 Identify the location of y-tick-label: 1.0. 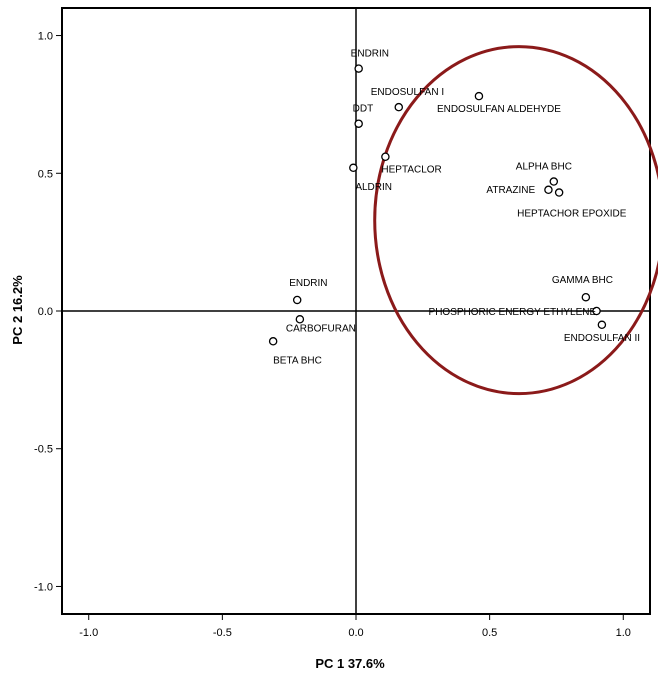
(45, 37).